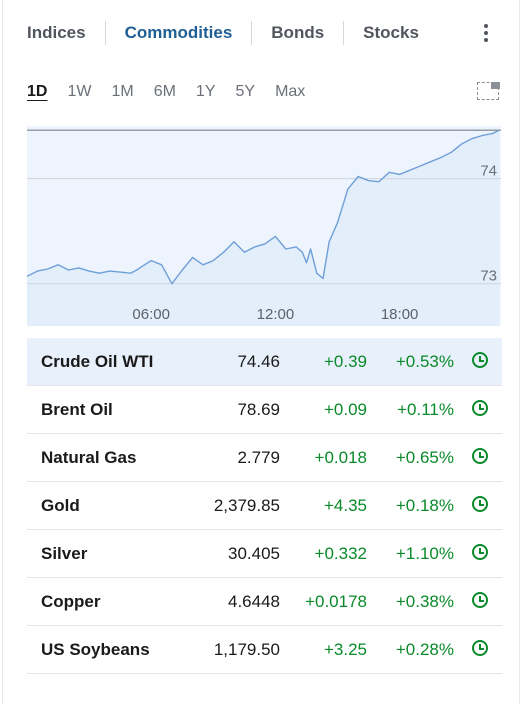 Image resolution: width=524 pixels, height=704 pixels. Describe the element at coordinates (178, 32) in the screenshot. I see `tab-commodities: Commodities` at that location.